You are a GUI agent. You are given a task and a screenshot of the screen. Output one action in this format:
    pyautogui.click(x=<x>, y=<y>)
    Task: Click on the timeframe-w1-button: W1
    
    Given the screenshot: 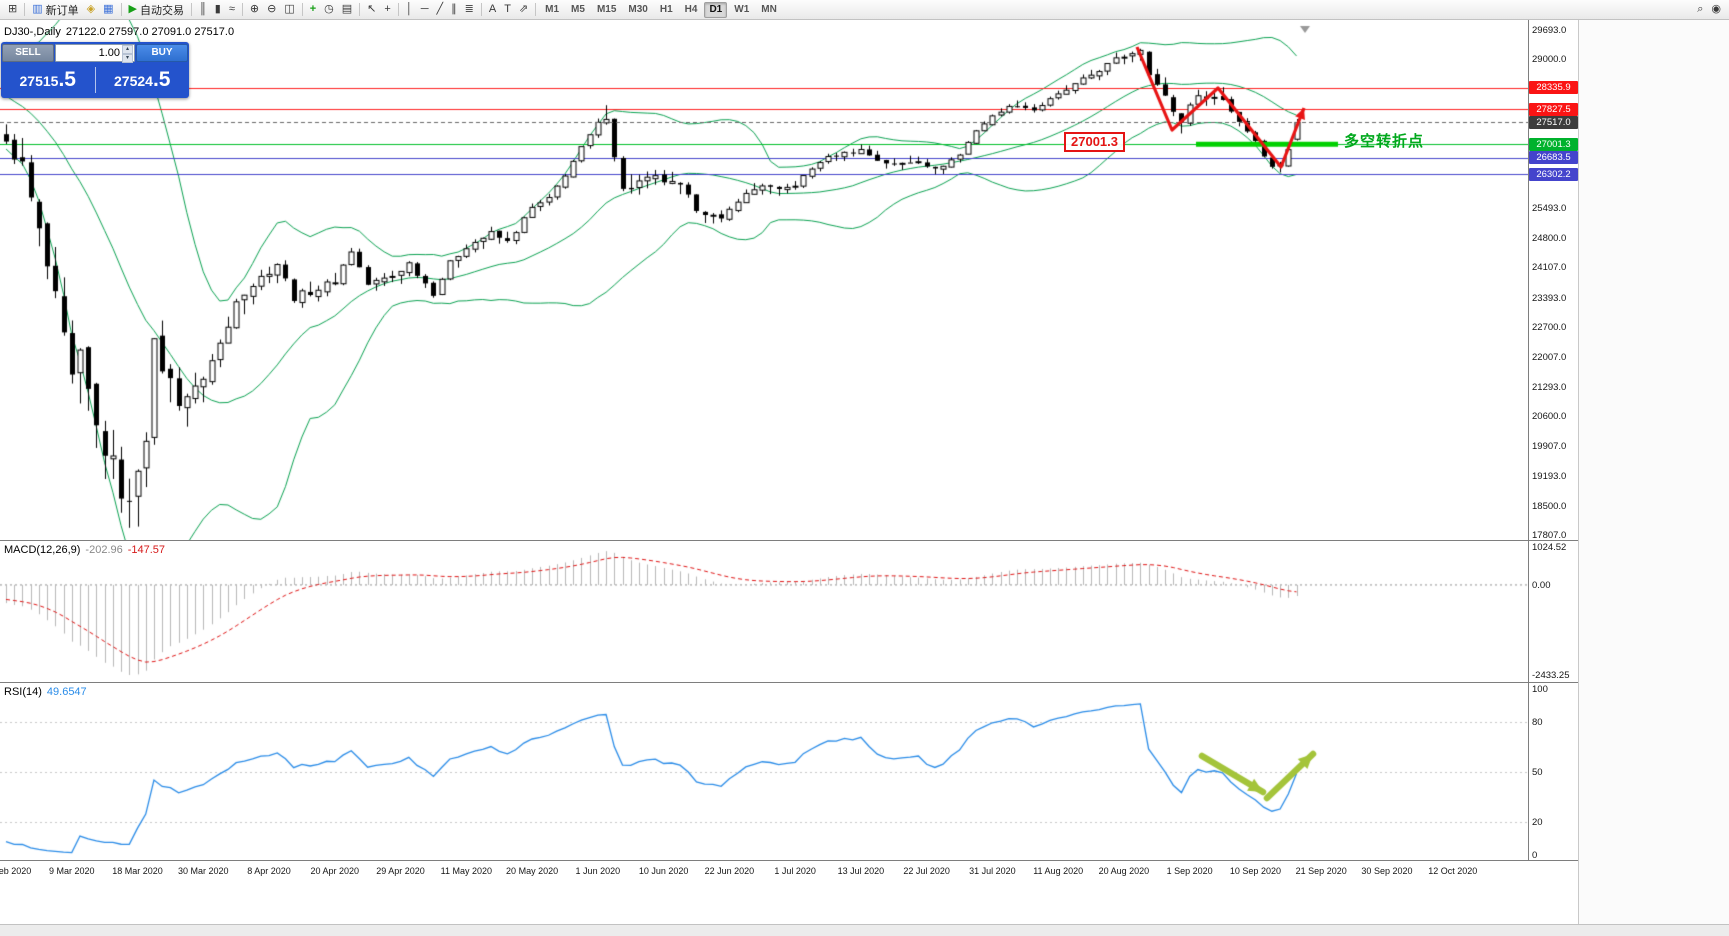 What is the action you would take?
    pyautogui.click(x=742, y=9)
    